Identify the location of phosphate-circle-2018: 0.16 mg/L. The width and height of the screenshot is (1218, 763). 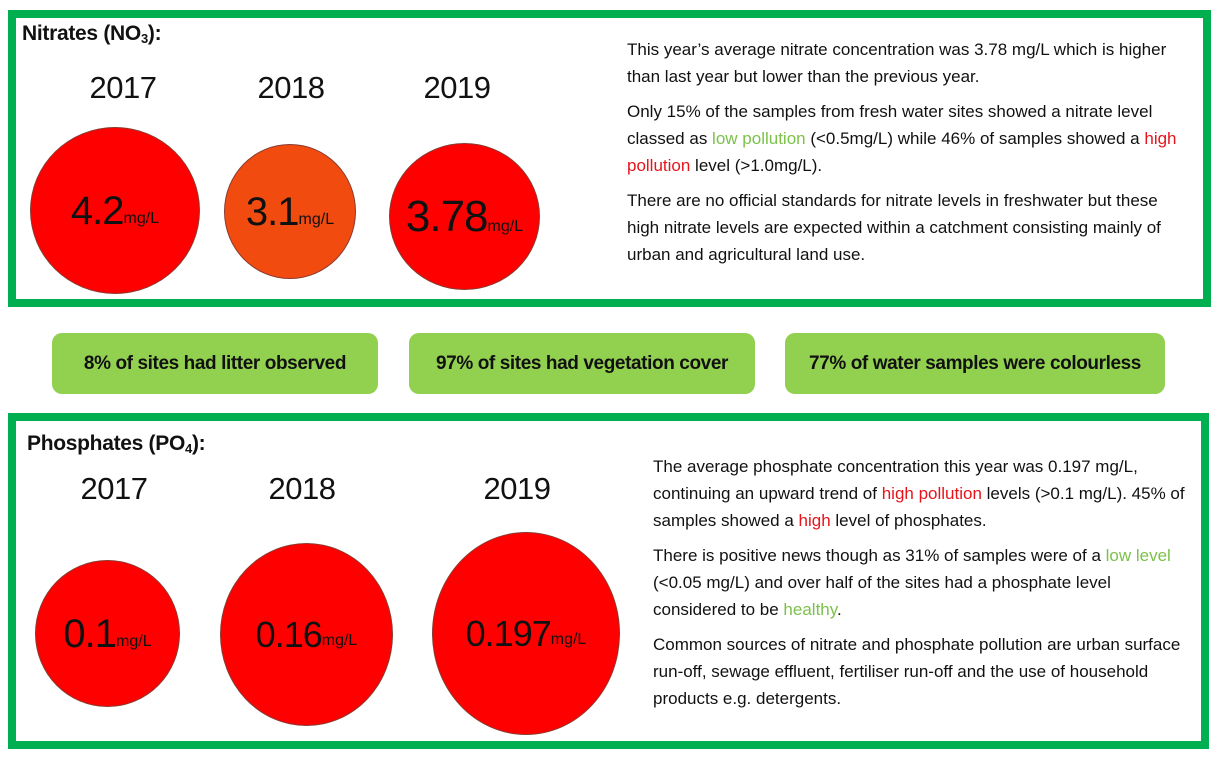
(306, 634).